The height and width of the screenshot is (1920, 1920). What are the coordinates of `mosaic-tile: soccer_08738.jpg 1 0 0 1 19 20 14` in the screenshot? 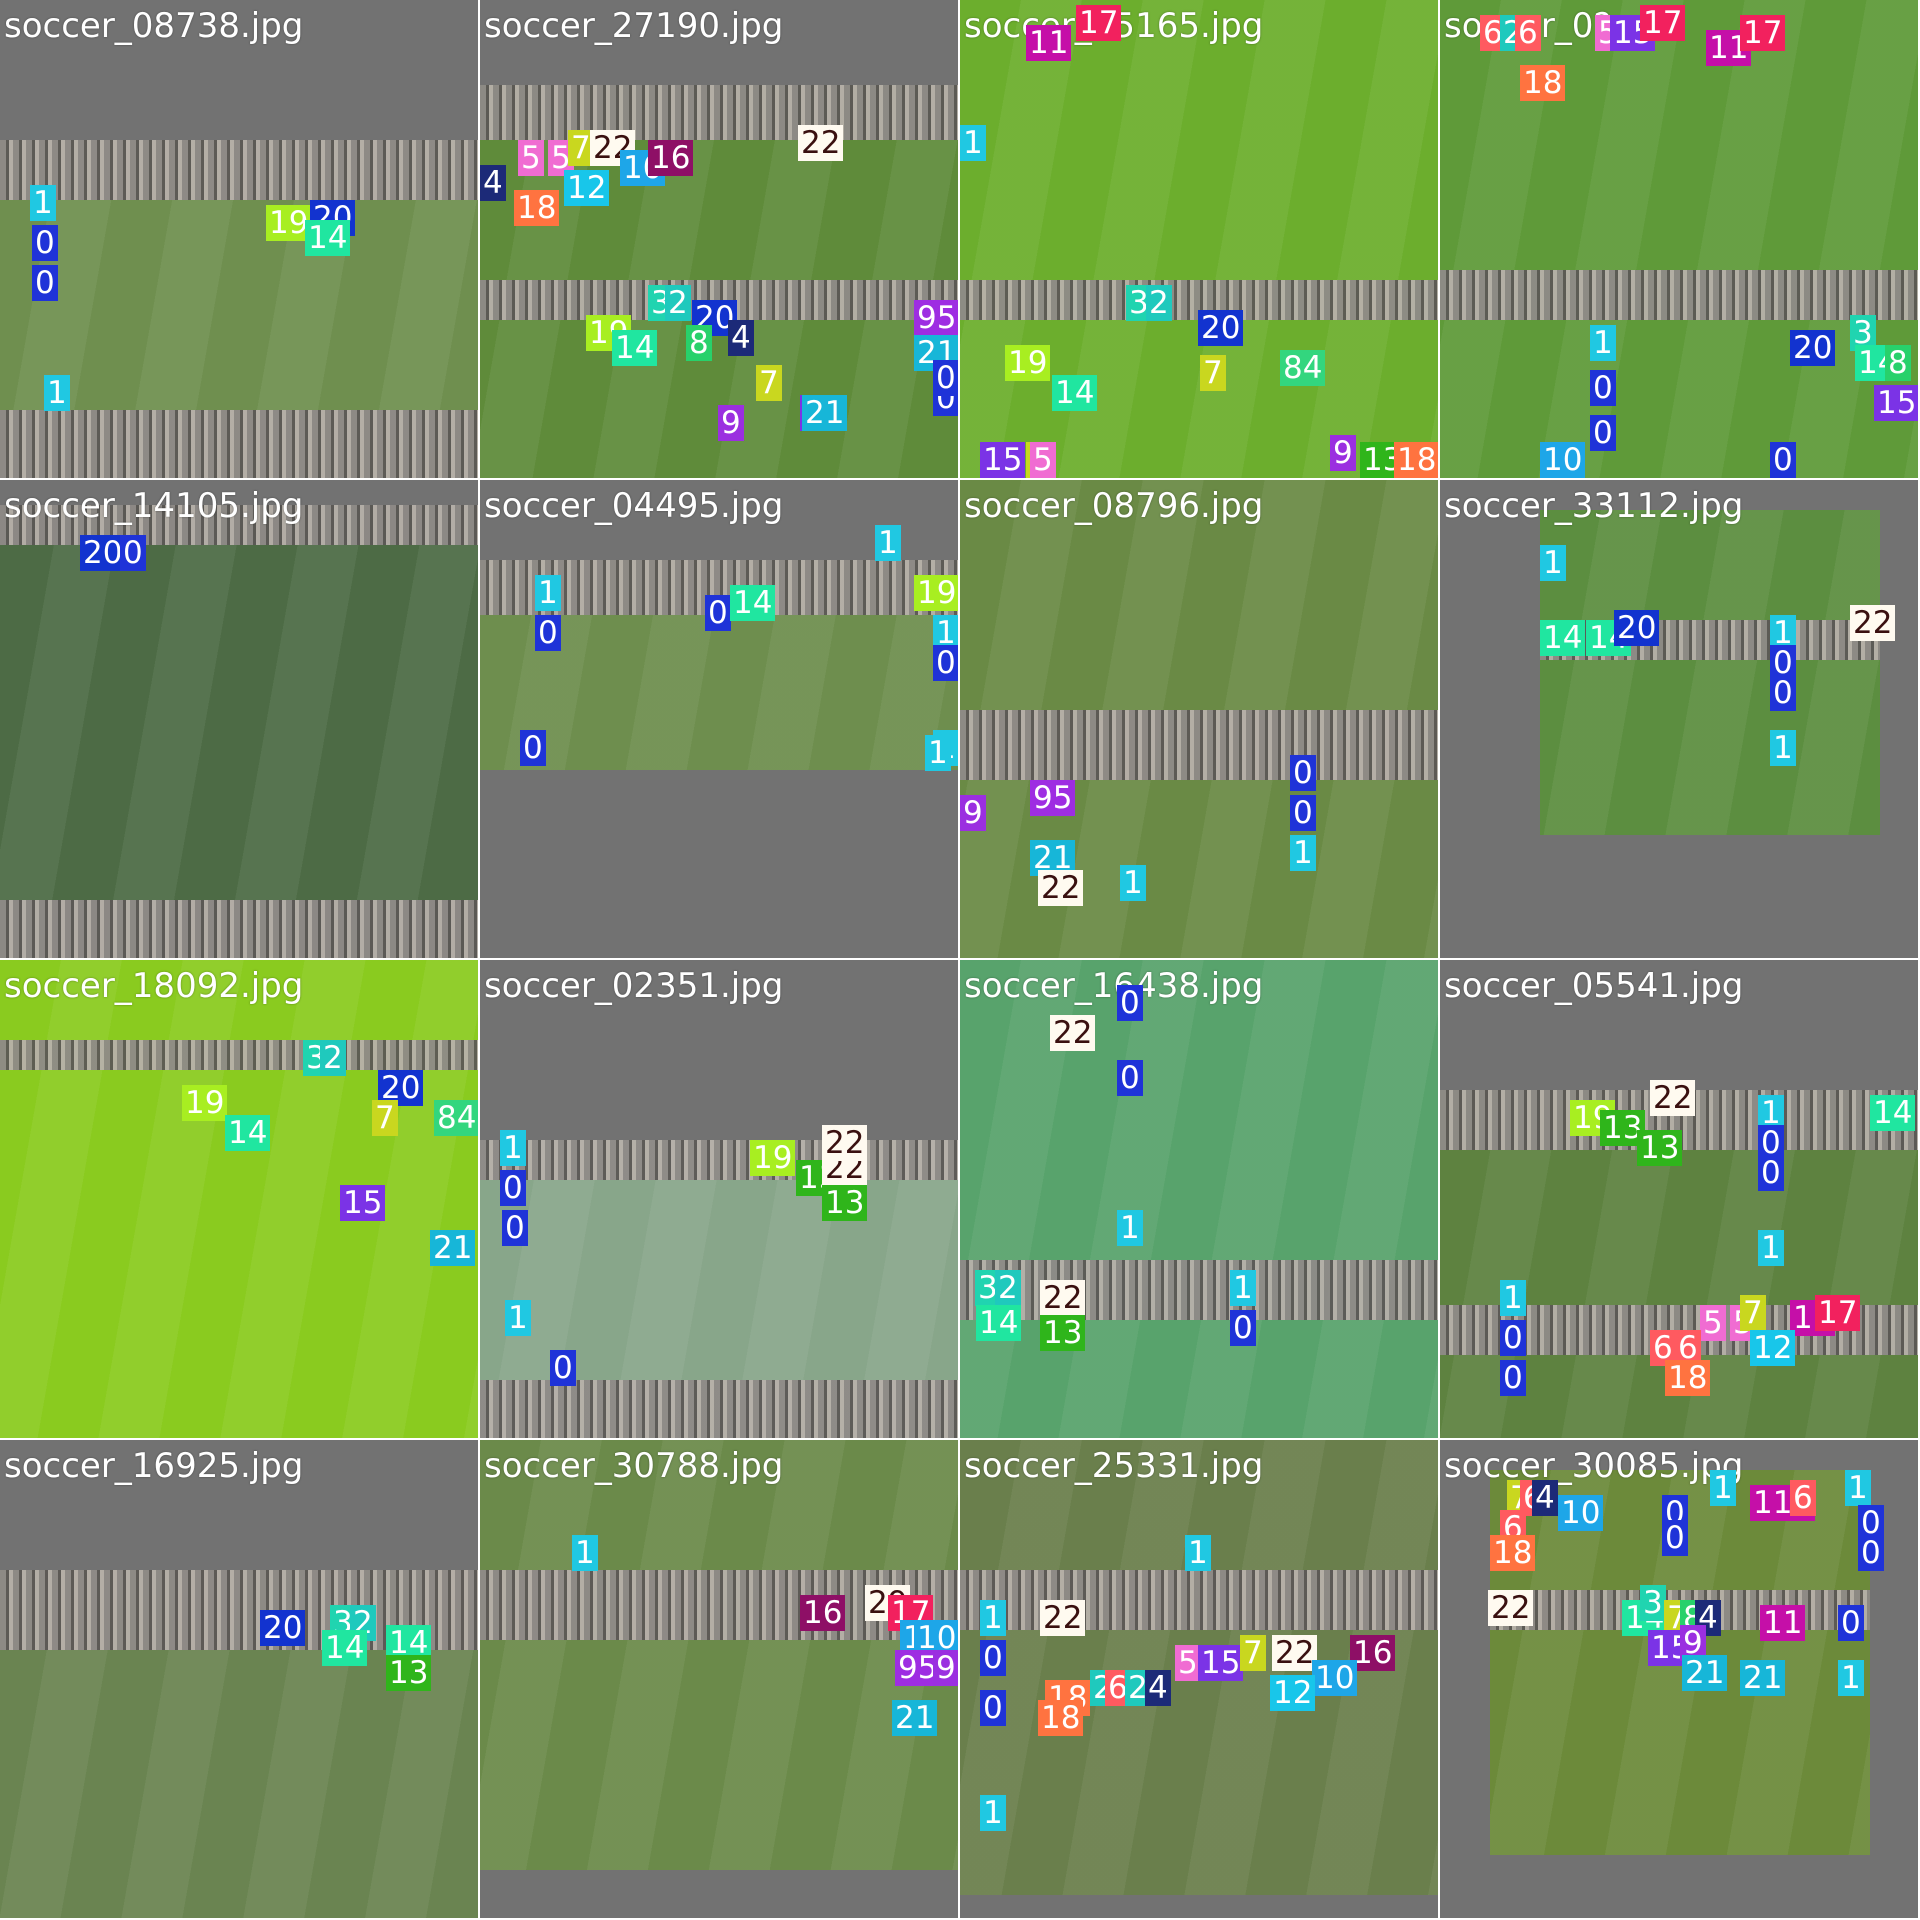 It's located at (239, 239).